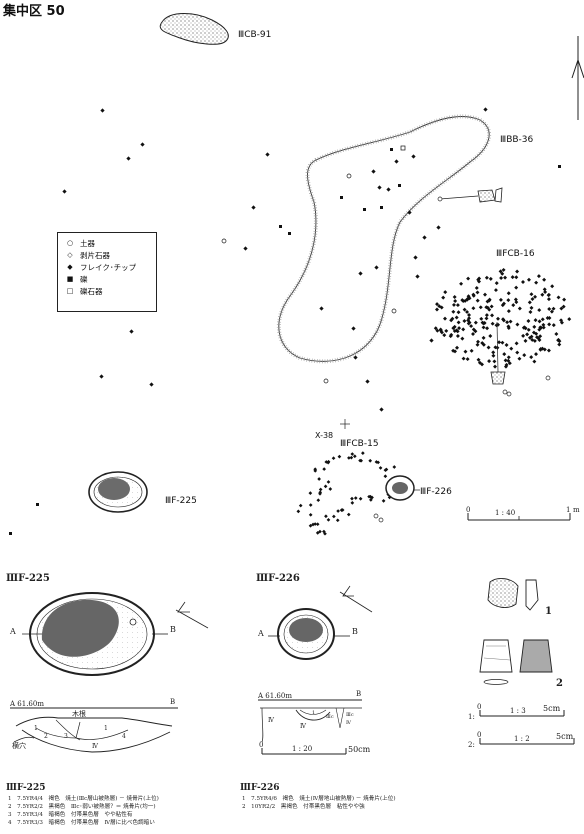 The height and width of the screenshot is (834, 584). I want to click on filled-diamond-icon: ◆, so click(70, 267).